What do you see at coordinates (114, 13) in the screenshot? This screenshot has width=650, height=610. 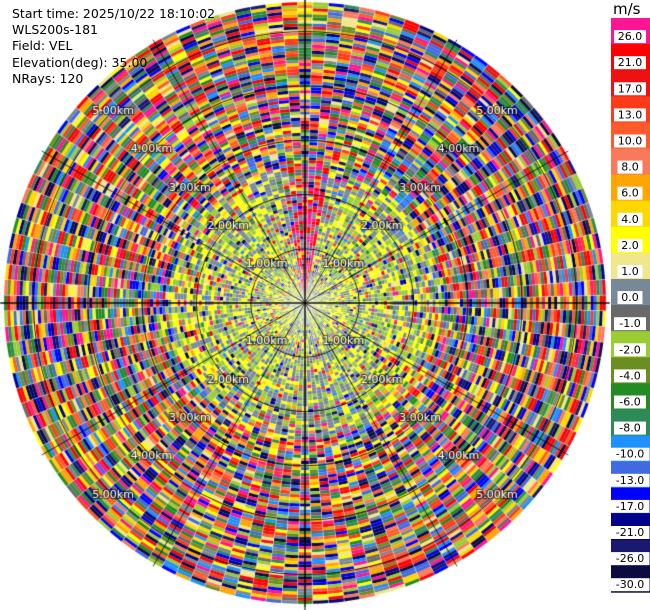 I see `start-time-text: Start time: 2025/10/22 18:10:02` at bounding box center [114, 13].